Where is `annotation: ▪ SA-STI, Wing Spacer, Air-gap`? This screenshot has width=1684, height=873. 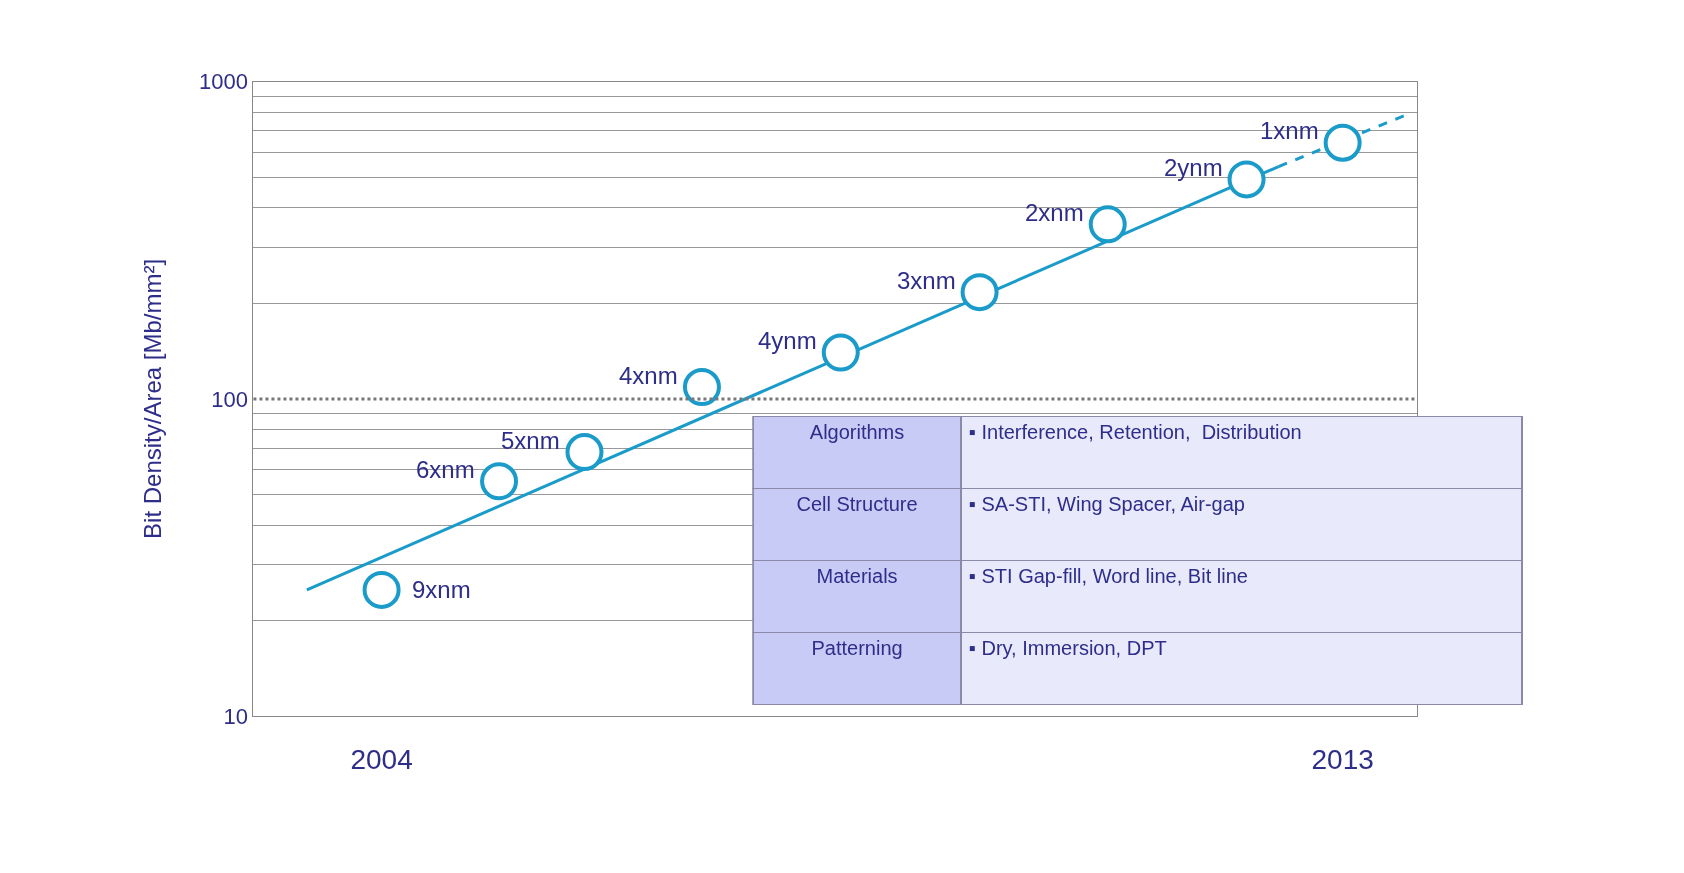
annotation: ▪ SA-STI, Wing Spacer, Air-gap is located at coordinates (1106, 504).